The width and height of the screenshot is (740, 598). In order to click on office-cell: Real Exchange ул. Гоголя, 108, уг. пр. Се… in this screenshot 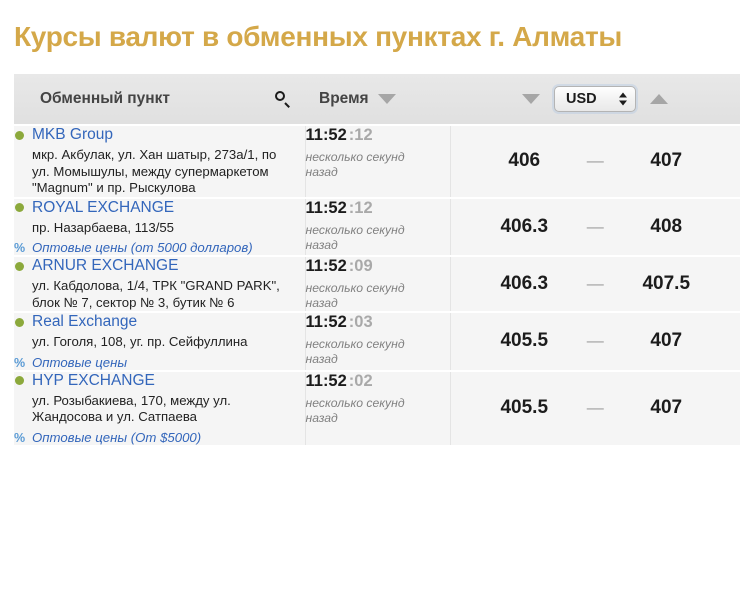, I will do `click(159, 341)`.